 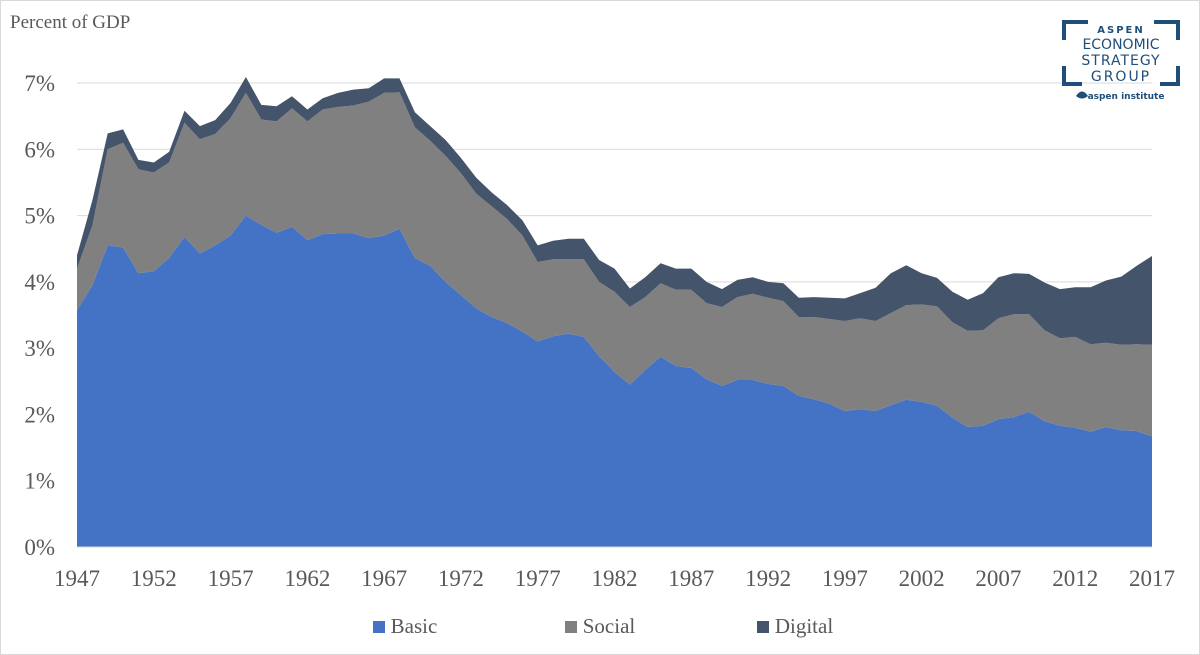 I want to click on x-tick-label: 1947, so click(x=77, y=578).